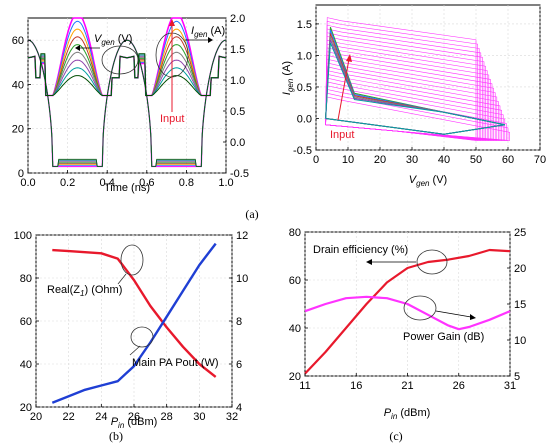  Describe the element at coordinates (103, 290) in the screenshot. I see `real-z1-tail: ) (Ohm)` at that location.